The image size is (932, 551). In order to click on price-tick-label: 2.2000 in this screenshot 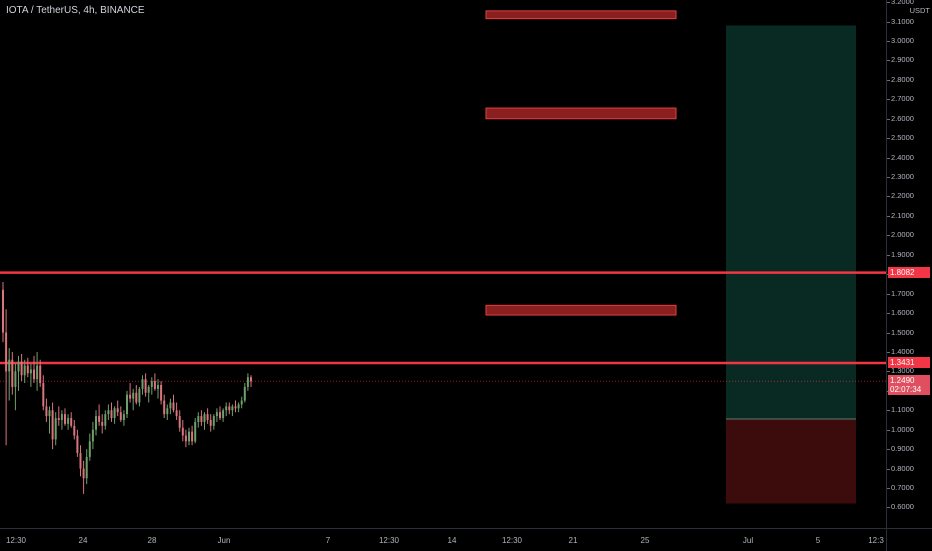, I will do `click(902, 196)`.